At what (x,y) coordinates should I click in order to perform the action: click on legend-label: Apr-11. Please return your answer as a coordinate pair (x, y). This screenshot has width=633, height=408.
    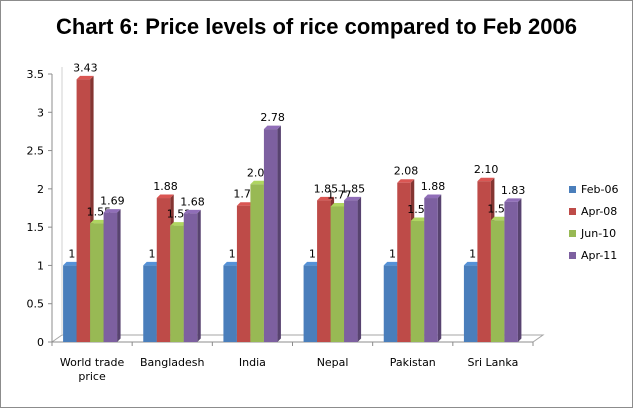
    Looking at the image, I should click on (599, 255).